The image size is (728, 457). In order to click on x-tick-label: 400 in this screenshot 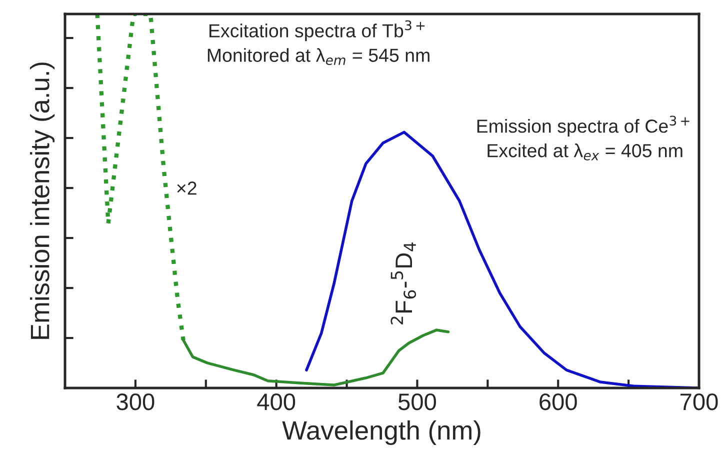, I will do `click(276, 401)`.